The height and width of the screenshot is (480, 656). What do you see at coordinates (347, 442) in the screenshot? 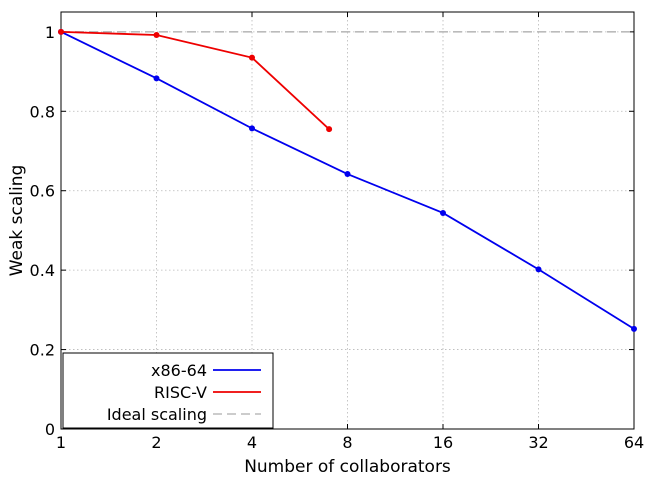
I see `x-tick-label: 8` at bounding box center [347, 442].